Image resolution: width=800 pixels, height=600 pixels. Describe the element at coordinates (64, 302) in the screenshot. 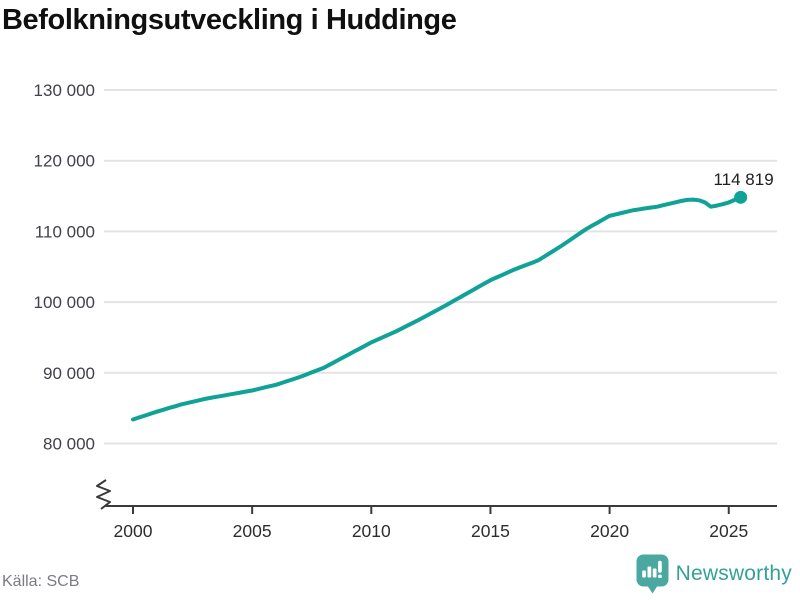

I see `y-tick-label: 100 000` at that location.